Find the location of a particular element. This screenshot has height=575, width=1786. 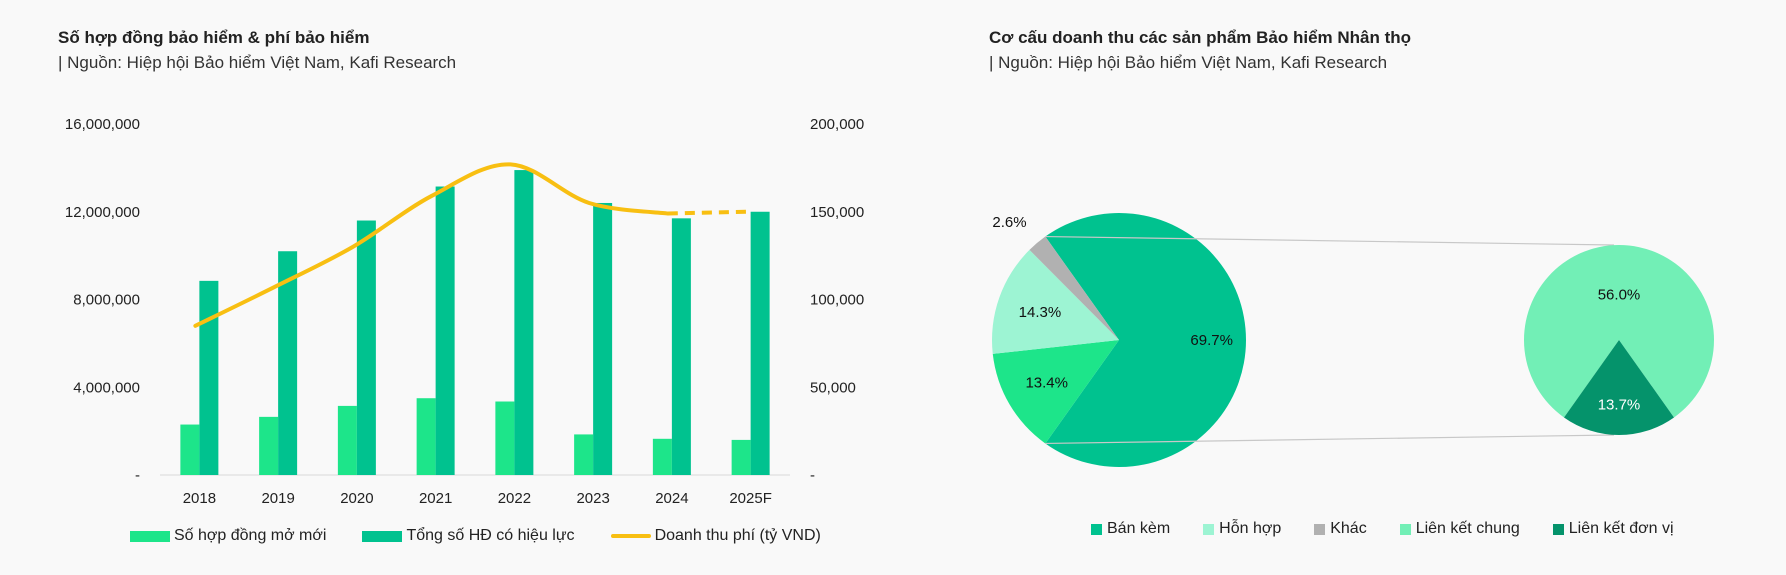

sub-pie-label: 13.7% is located at coordinates (1619, 405).